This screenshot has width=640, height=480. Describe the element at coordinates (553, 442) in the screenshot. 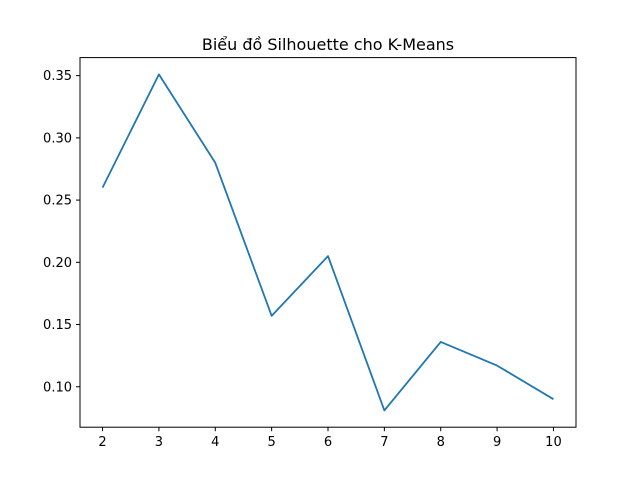

I see `x-tick-label: 10` at that location.